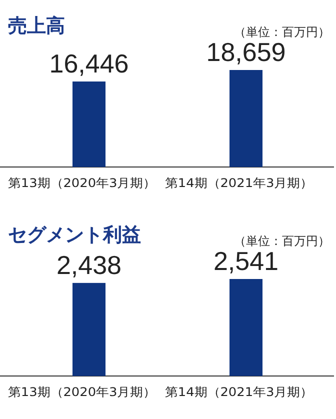  Describe the element at coordinates (246, 261) in the screenshot. I see `data-label: 2,541` at that location.